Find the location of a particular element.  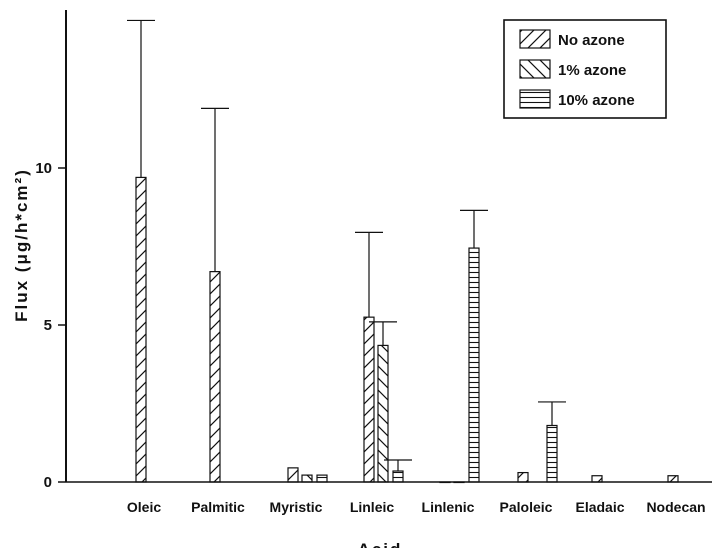

x-tick-label: Eladaic is located at coordinates (599, 507).